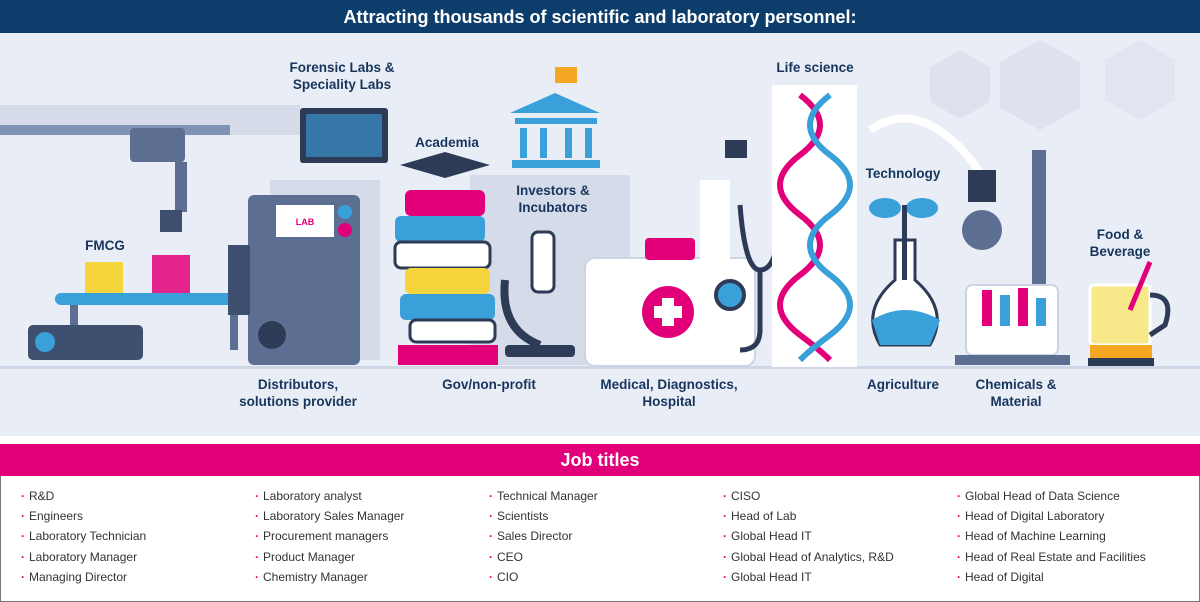  I want to click on plant-flask-icon, so click(904, 272).